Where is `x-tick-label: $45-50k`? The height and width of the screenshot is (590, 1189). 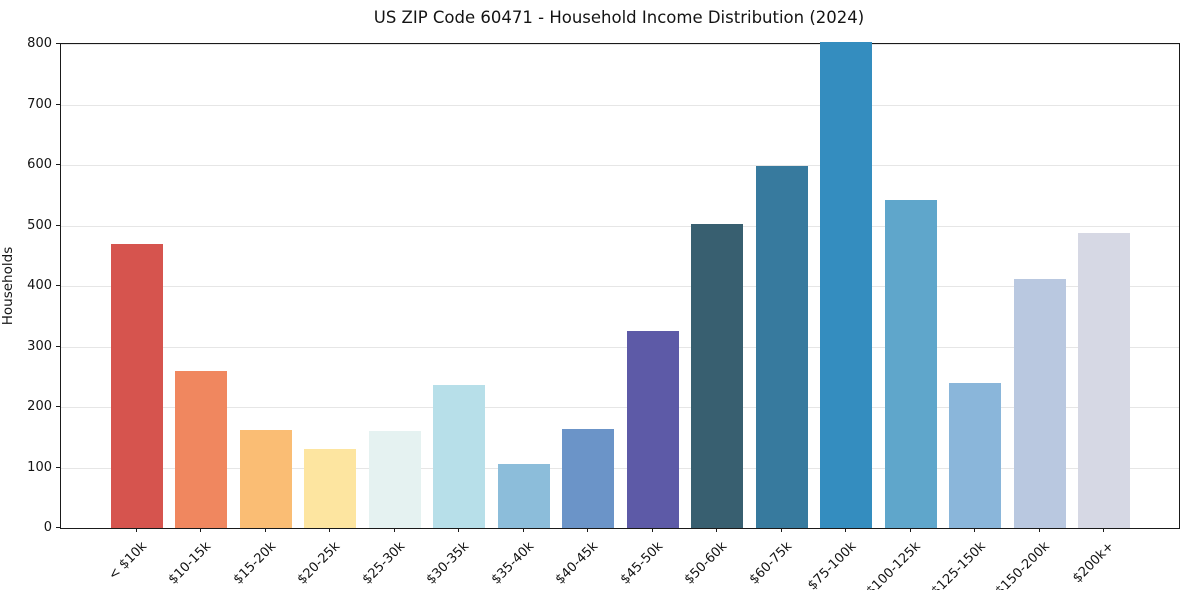 x-tick-label: $45-50k is located at coordinates (642, 563).